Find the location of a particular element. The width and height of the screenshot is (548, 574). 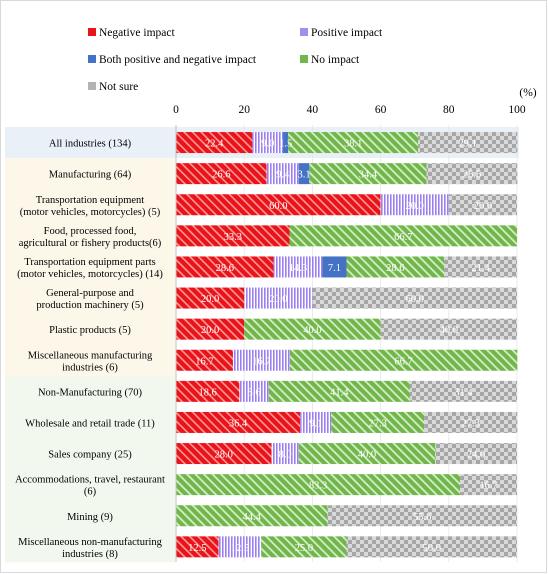

category-label-line: production machinery (5) is located at coordinates (90, 305).